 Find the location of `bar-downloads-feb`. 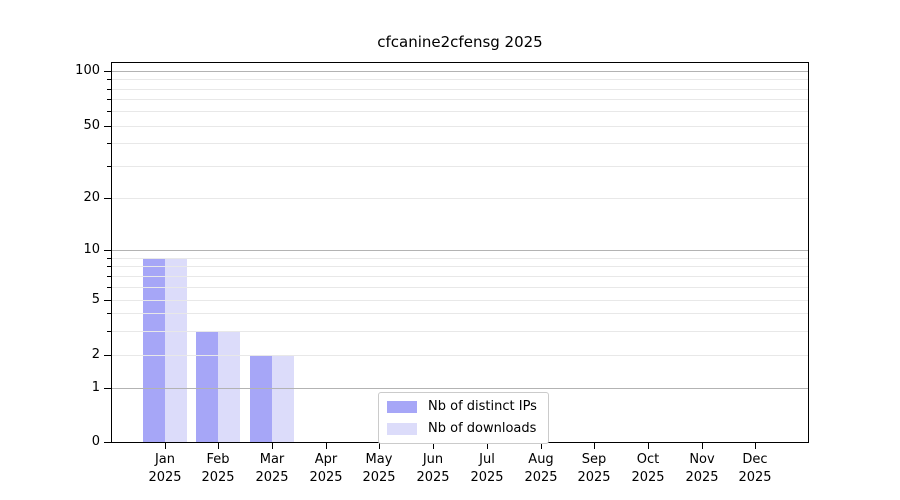

bar-downloads-feb is located at coordinates (229, 386).